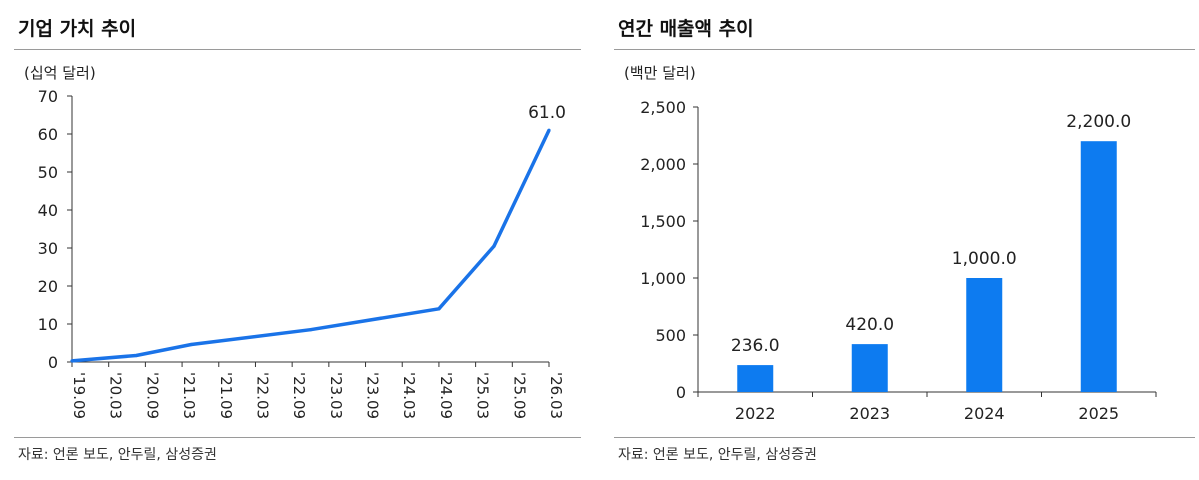 The height and width of the screenshot is (480, 1199). I want to click on y-tick-label: 30, so click(48, 248).